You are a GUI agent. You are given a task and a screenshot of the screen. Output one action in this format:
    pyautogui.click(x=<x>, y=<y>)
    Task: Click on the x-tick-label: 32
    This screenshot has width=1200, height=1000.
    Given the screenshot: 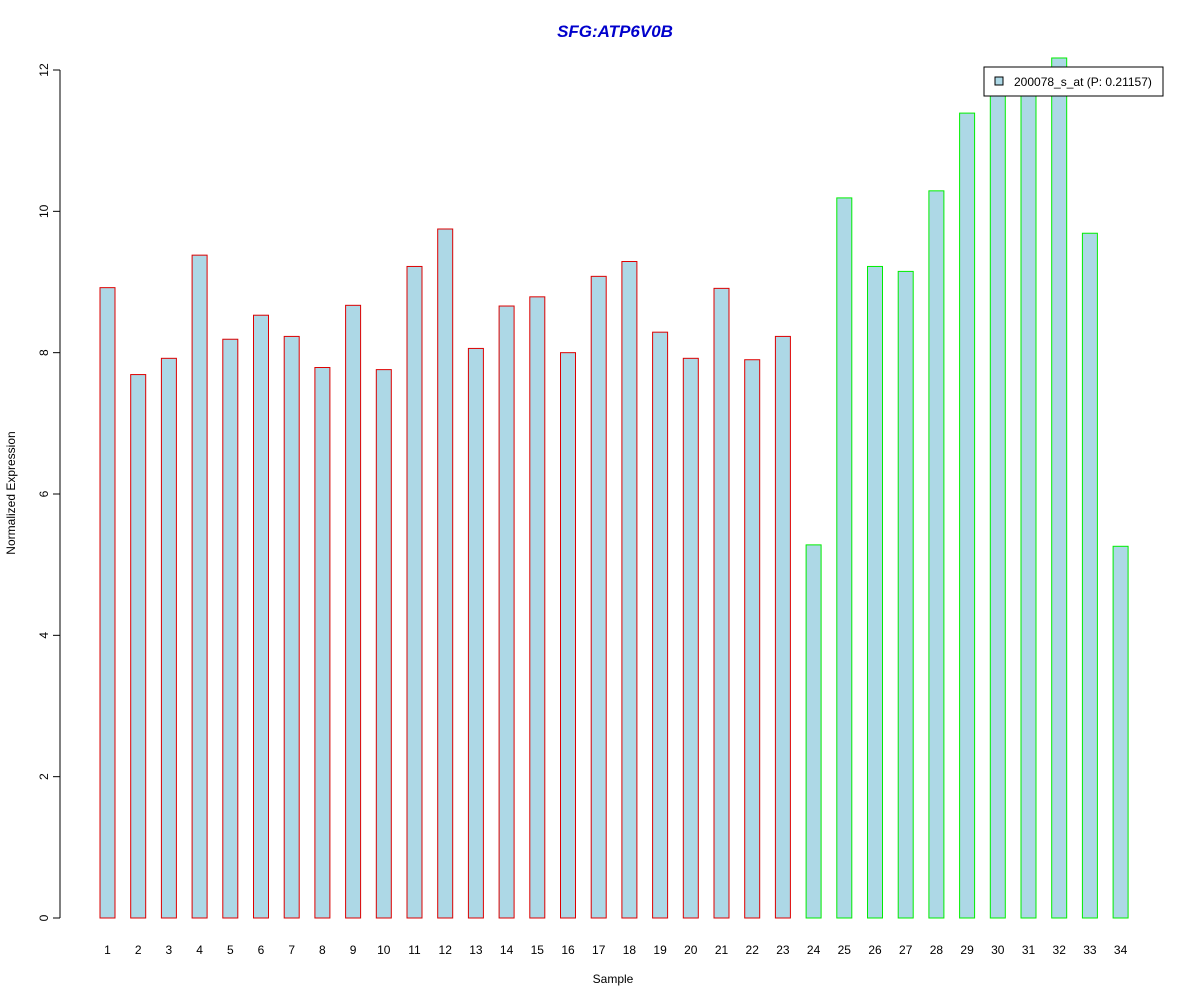 What is the action you would take?
    pyautogui.click(x=1060, y=950)
    